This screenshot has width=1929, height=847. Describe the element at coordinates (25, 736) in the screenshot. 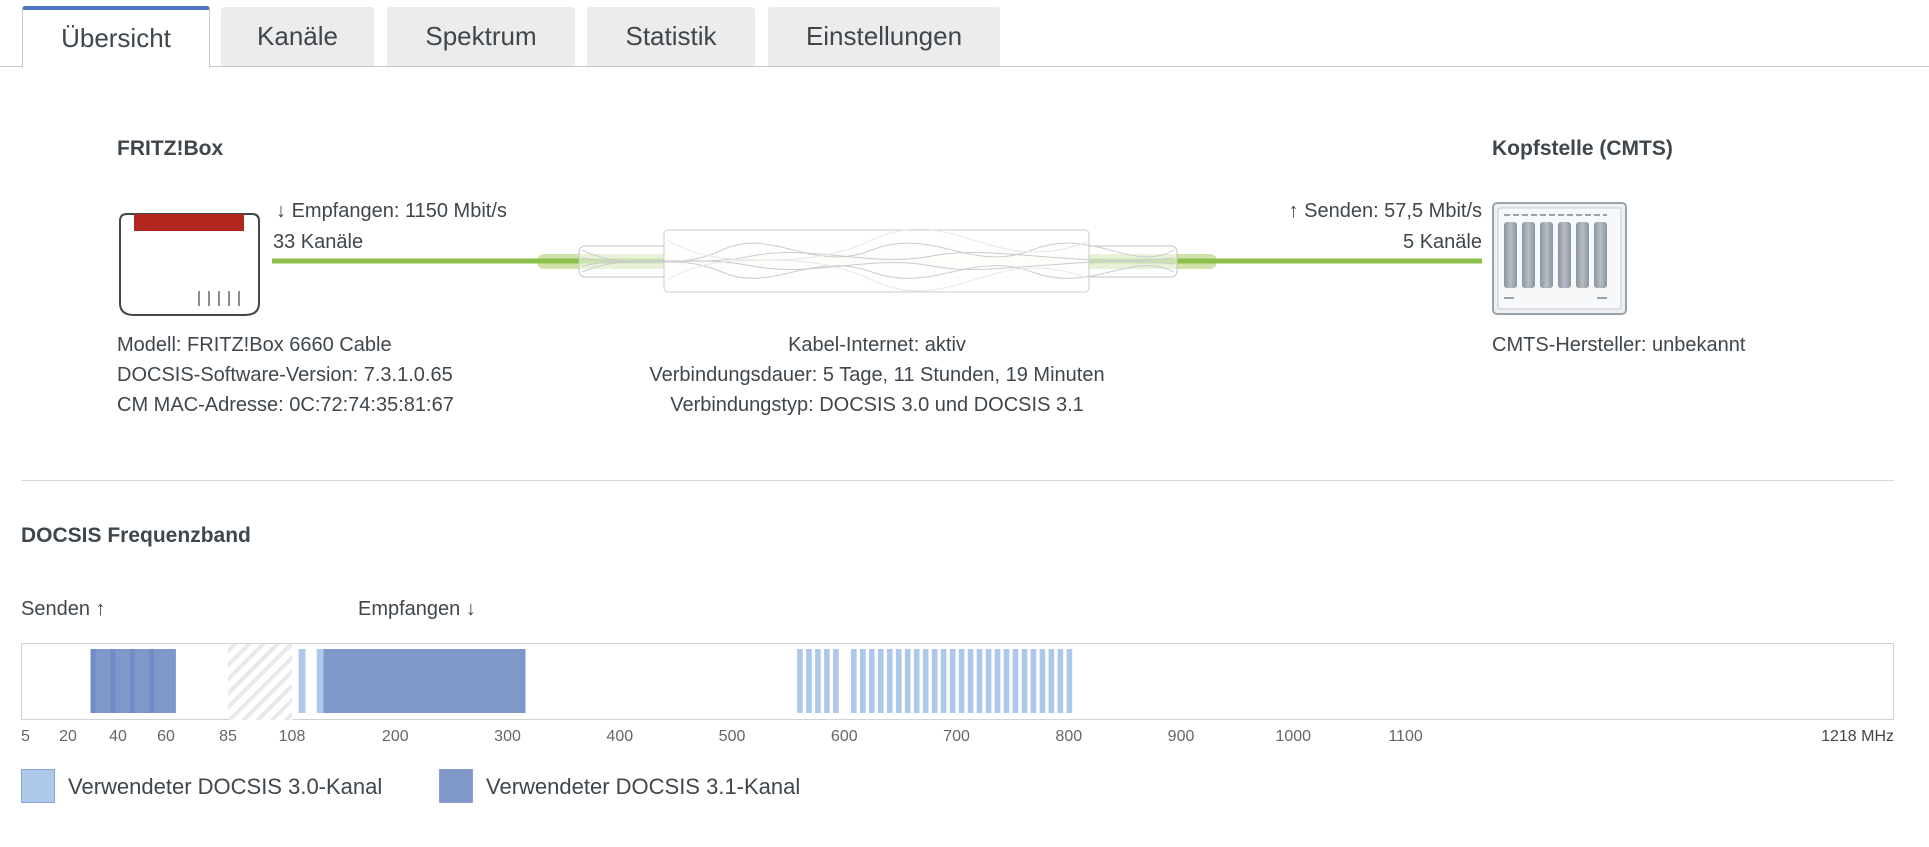

I see `band-tick-label: 5` at that location.